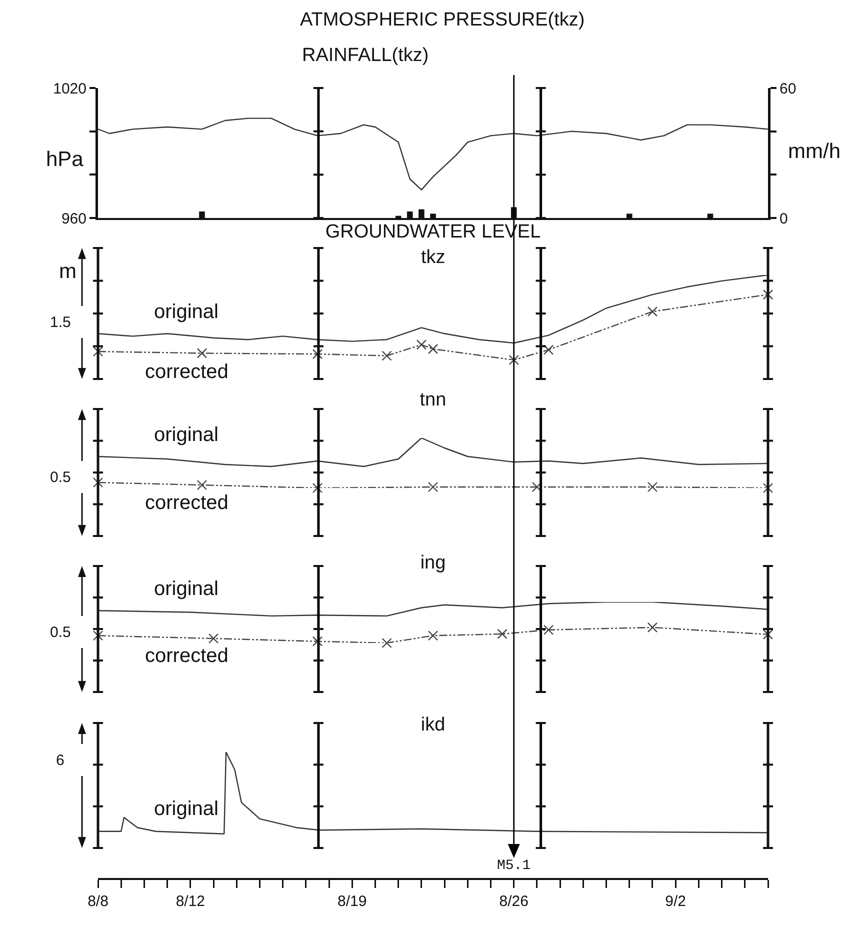  I want to click on ref-line-label: M5.1, so click(514, 866).